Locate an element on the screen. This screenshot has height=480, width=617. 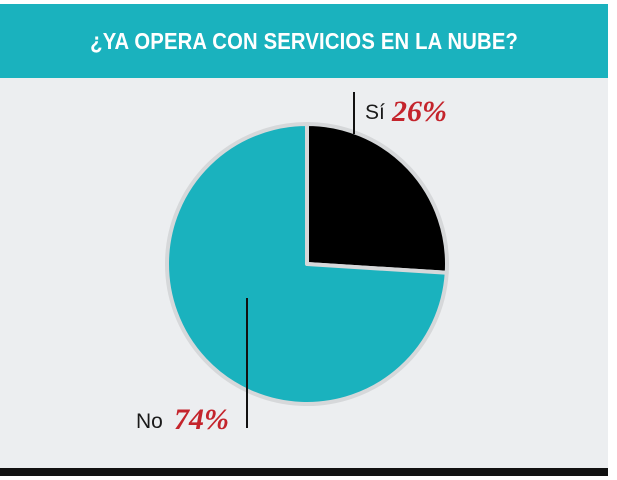
label-no: No is located at coordinates (149, 421).